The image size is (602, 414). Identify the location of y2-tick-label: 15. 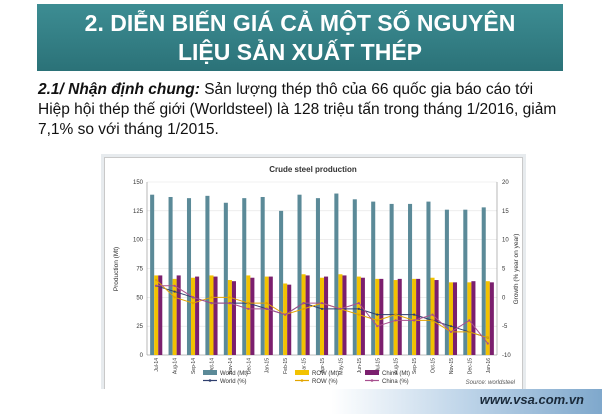
(505, 212).